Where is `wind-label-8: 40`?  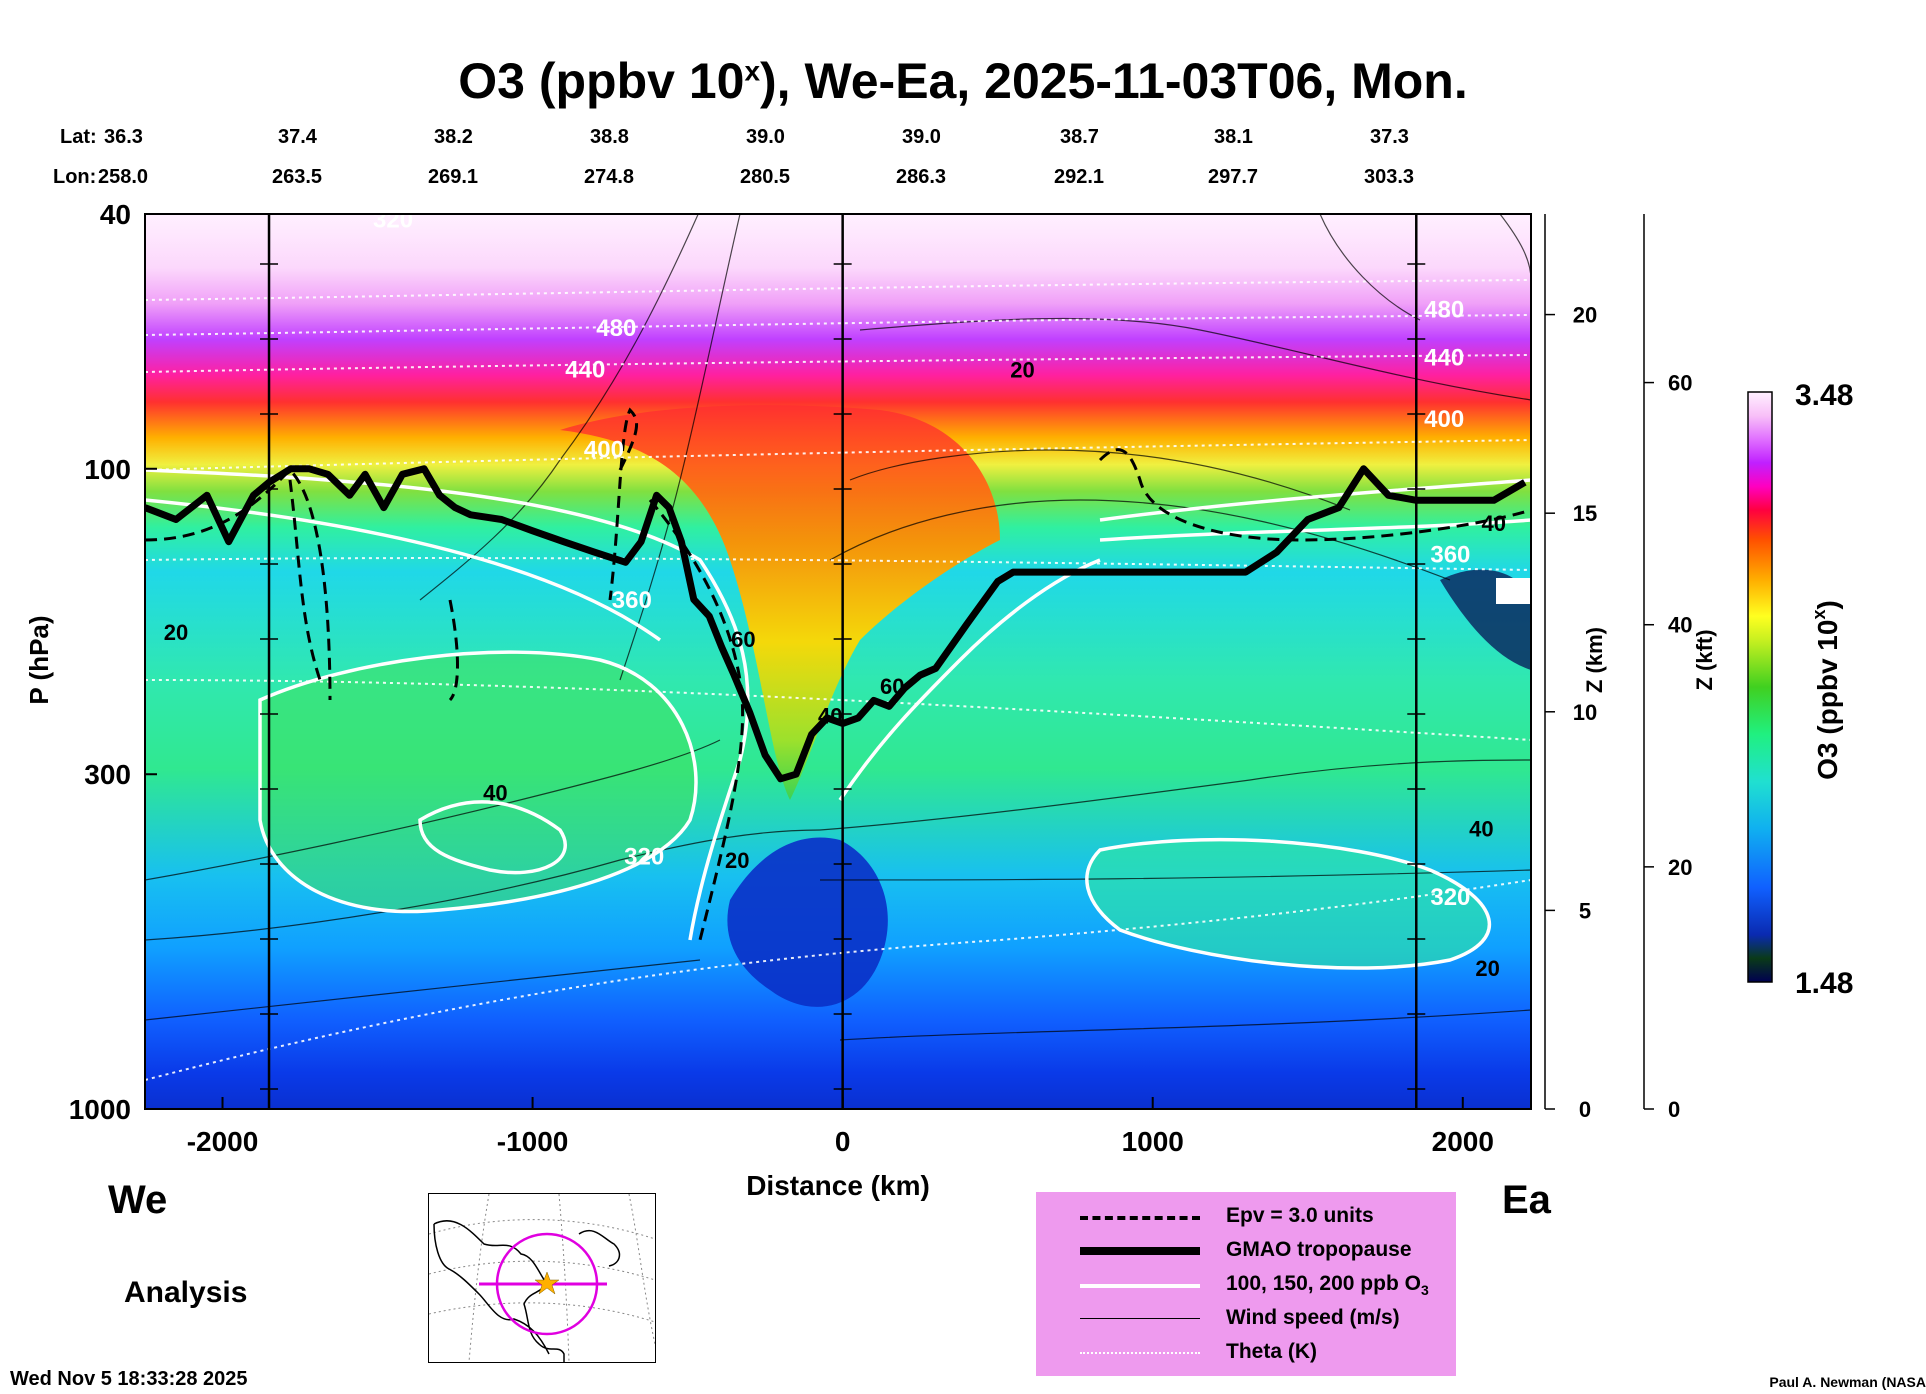 wind-label-8: 40 is located at coordinates (1481, 828).